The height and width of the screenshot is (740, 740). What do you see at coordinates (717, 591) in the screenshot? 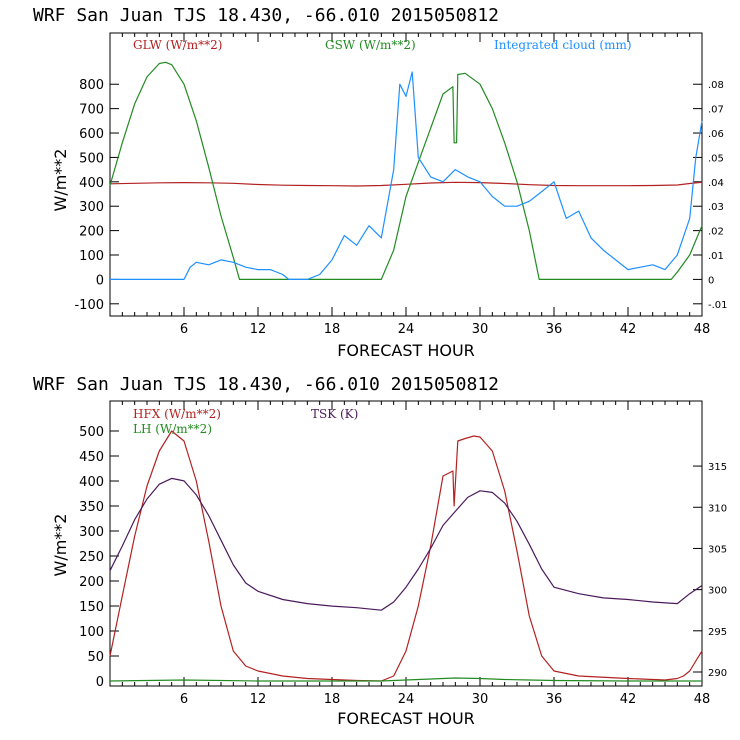
I see `right-y-tick-label: 300` at bounding box center [717, 591].